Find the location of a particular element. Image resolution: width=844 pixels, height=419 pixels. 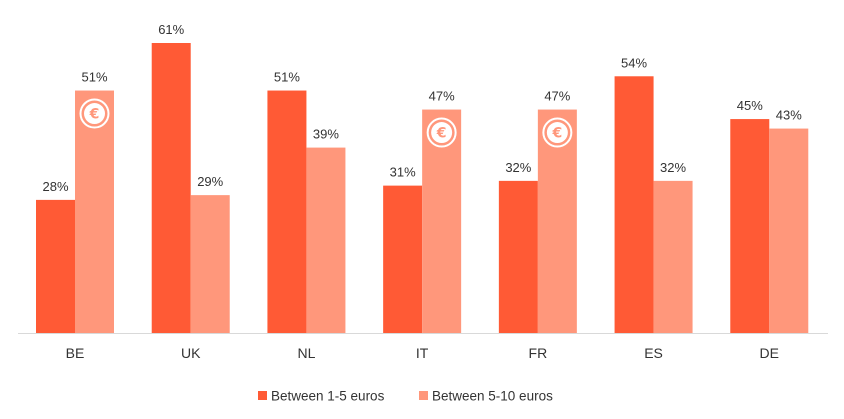

value-label-it-series-2: 47% is located at coordinates (442, 96).